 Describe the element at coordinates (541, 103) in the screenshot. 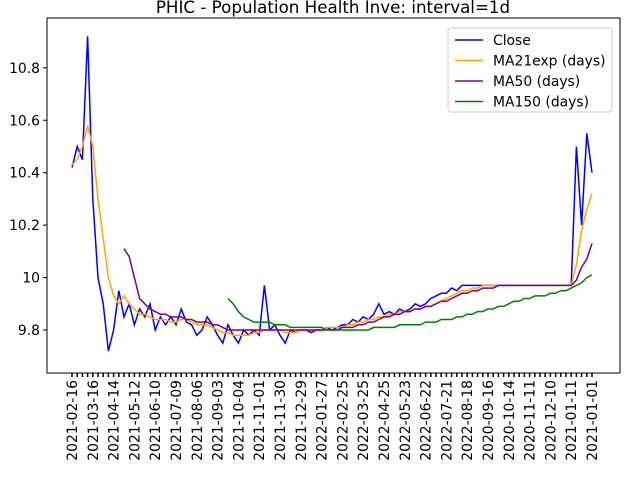

I see `legend-label: MA150 (days)` at that location.